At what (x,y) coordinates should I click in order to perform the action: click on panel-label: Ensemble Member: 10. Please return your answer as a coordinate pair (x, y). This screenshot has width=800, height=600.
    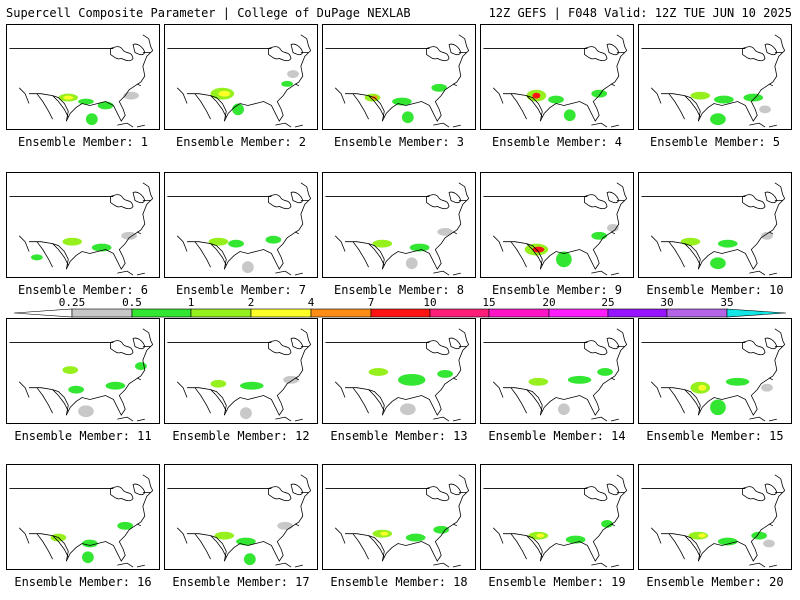
    Looking at the image, I should click on (715, 290).